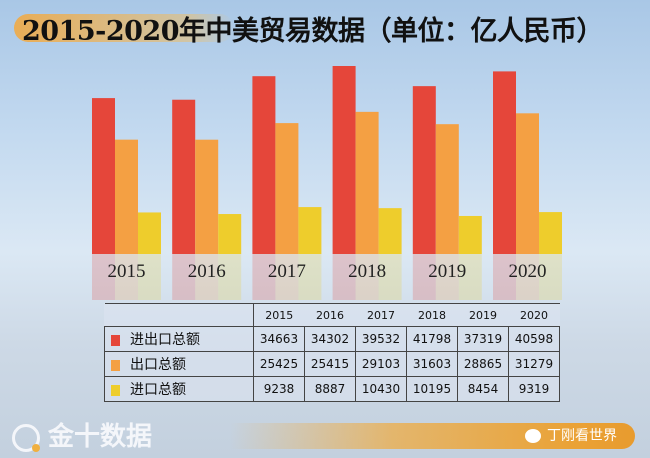 This screenshot has width=650, height=458. Describe the element at coordinates (550, 233) in the screenshot. I see `bar-import-2020` at that location.